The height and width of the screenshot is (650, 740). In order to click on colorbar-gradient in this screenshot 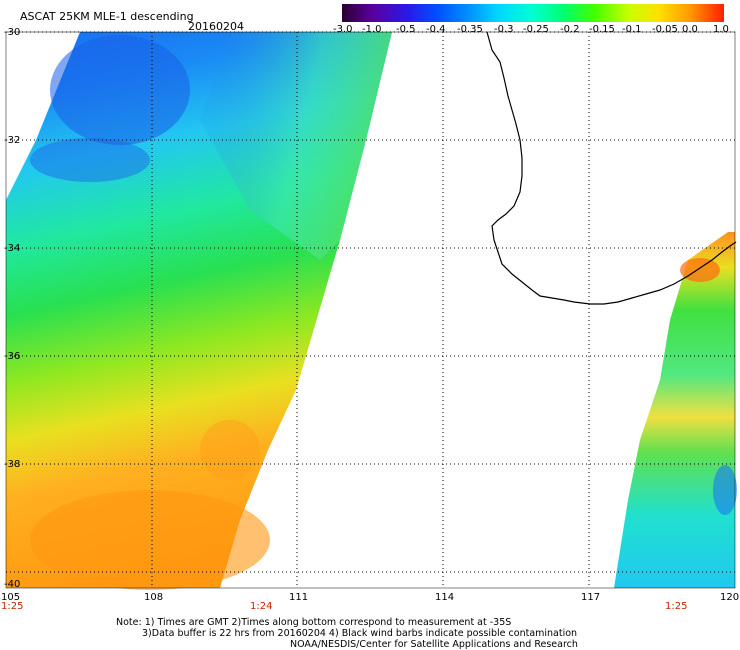, I will do `click(533, 13)`.